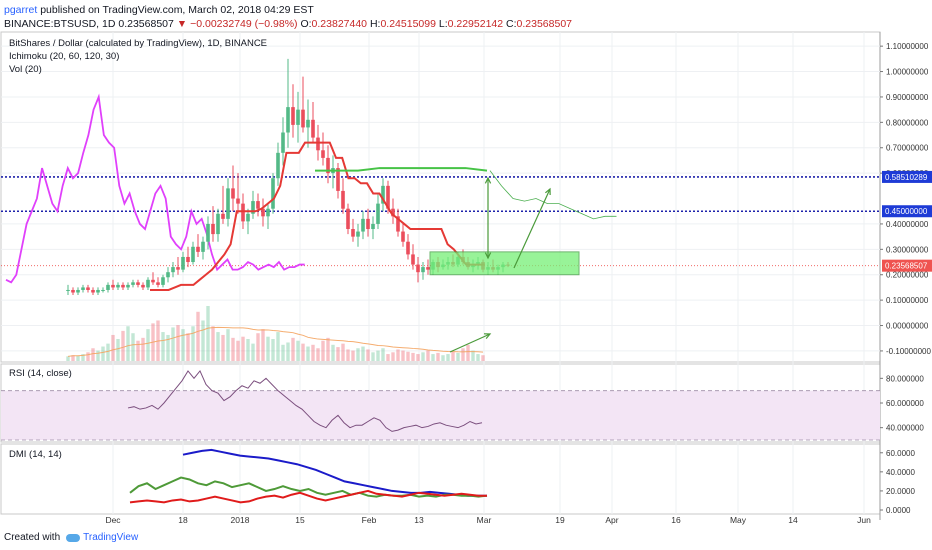 The width and height of the screenshot is (932, 550). Describe the element at coordinates (793, 520) in the screenshot. I see `x-tick-label: 14` at that location.